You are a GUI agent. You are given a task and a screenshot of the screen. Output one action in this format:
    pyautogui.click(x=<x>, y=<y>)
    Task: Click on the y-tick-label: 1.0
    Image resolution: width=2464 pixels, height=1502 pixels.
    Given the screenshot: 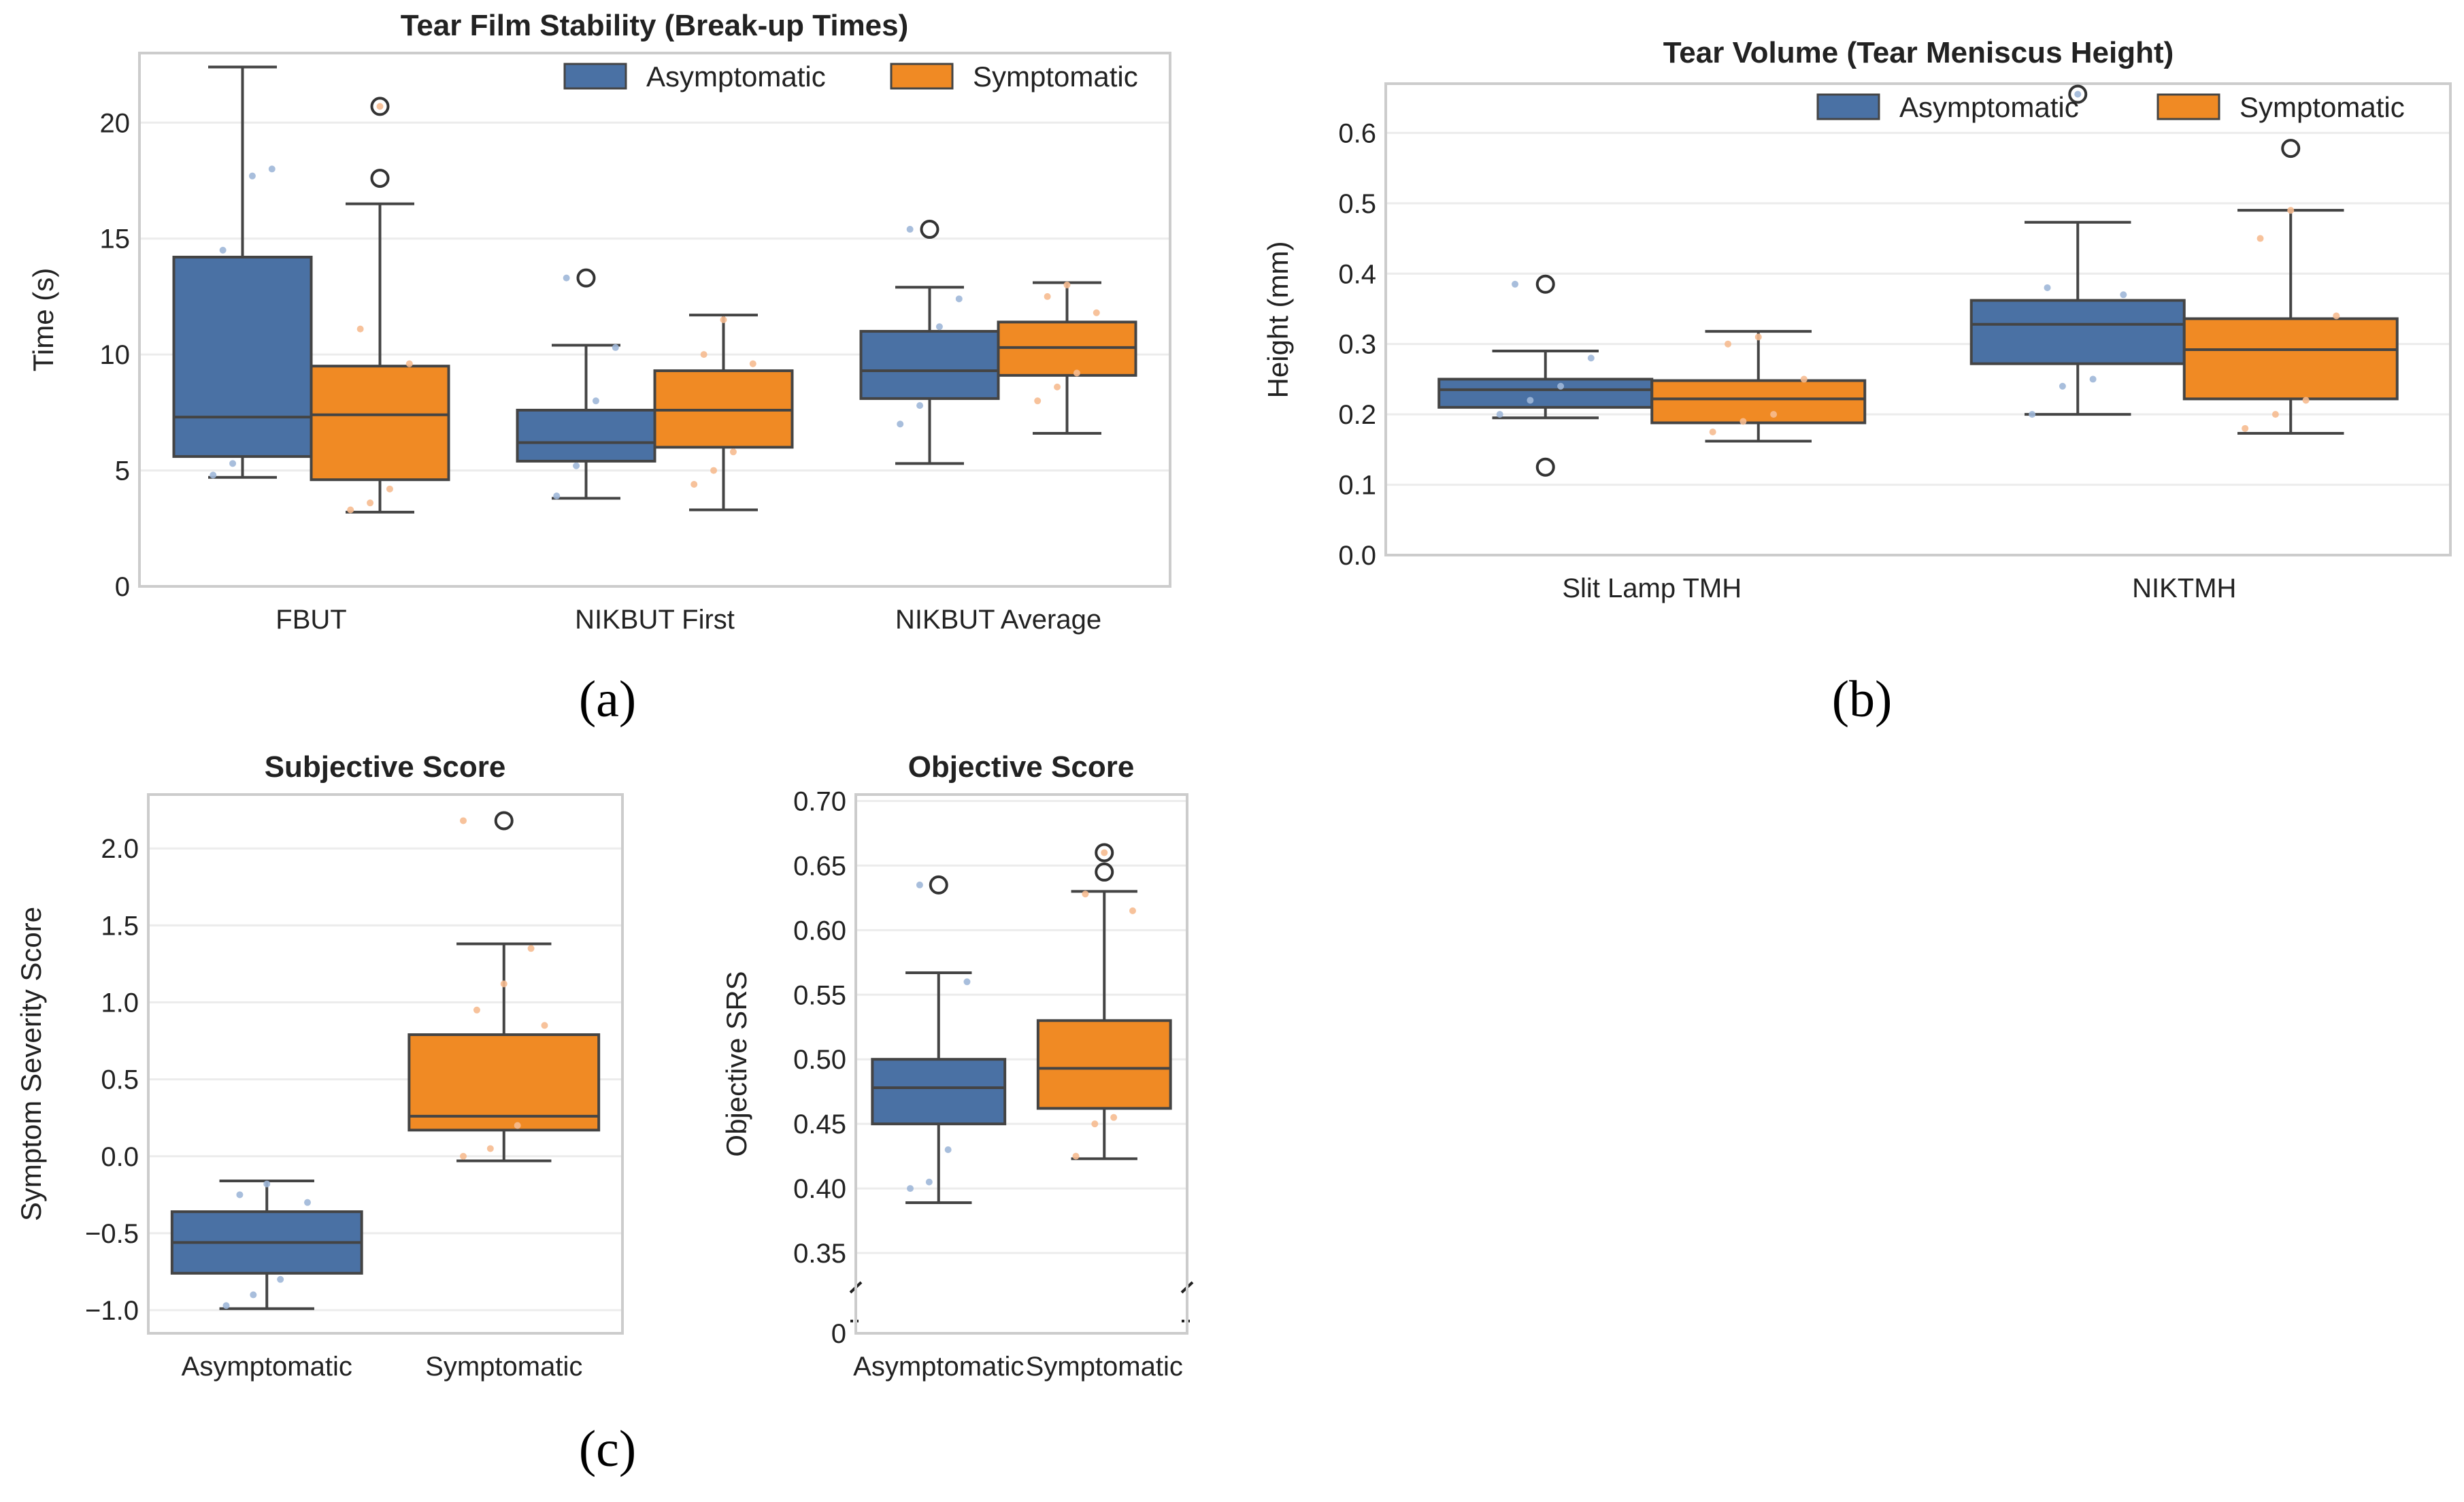 What is the action you would take?
    pyautogui.click(x=120, y=1003)
    